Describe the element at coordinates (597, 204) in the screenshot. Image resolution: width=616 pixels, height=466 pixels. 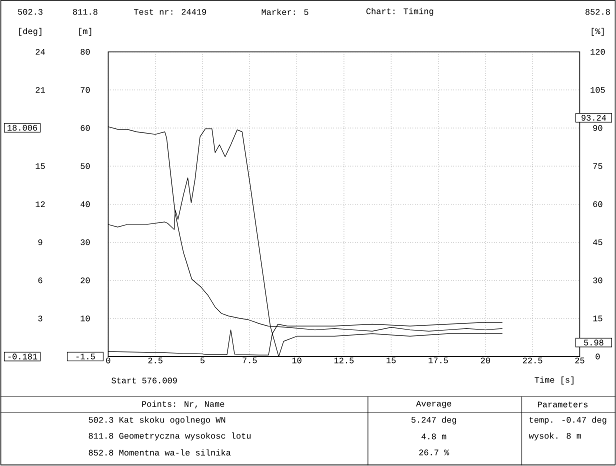
I see `y2-tick-label: 60` at that location.